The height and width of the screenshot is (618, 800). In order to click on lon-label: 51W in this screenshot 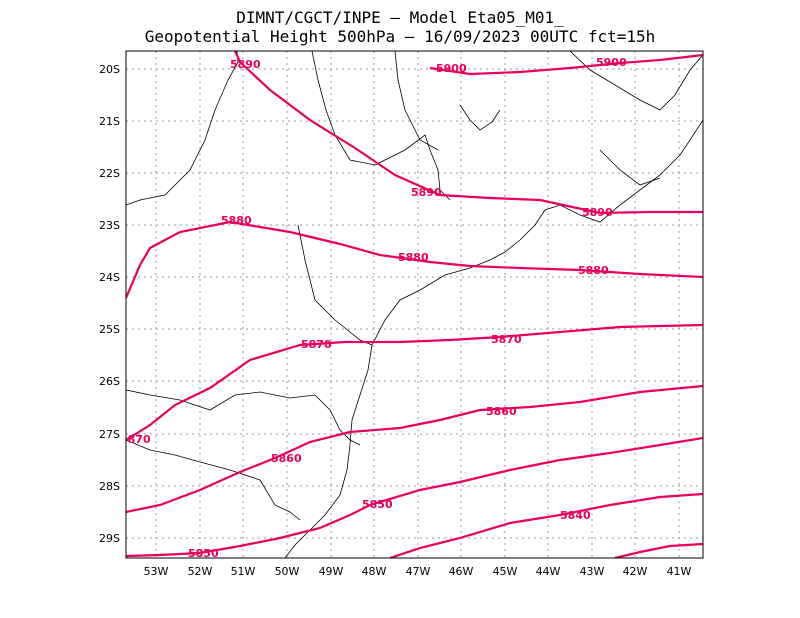, I will do `click(243, 571)`.